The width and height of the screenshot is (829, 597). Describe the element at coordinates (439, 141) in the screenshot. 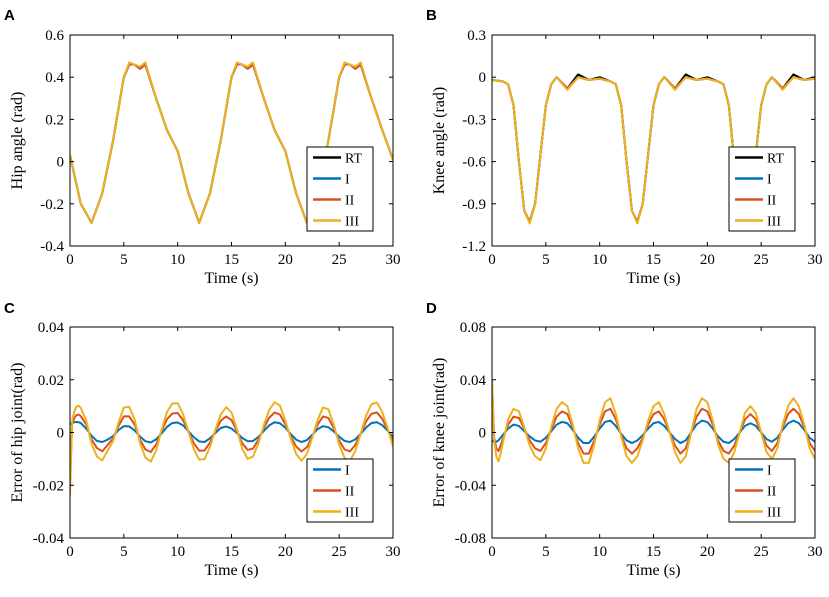

I see `y-axis-label: Knee angle (rad)` at that location.